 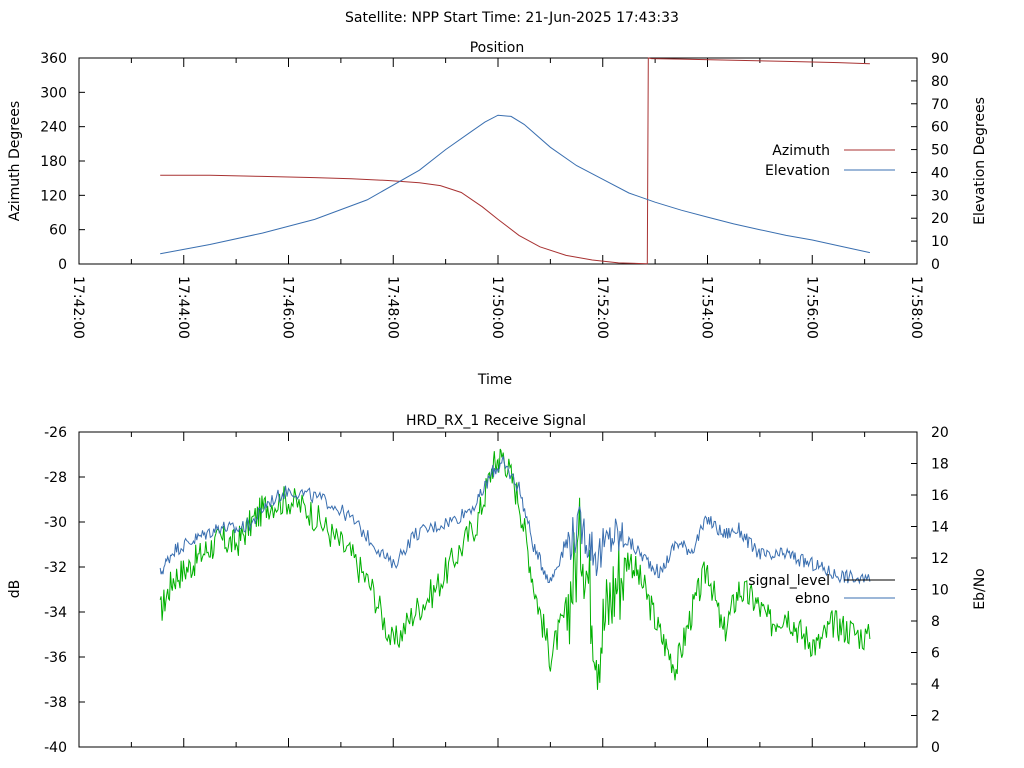 I want to click on x-tick-label: 17:56:00, so click(x=811, y=307).